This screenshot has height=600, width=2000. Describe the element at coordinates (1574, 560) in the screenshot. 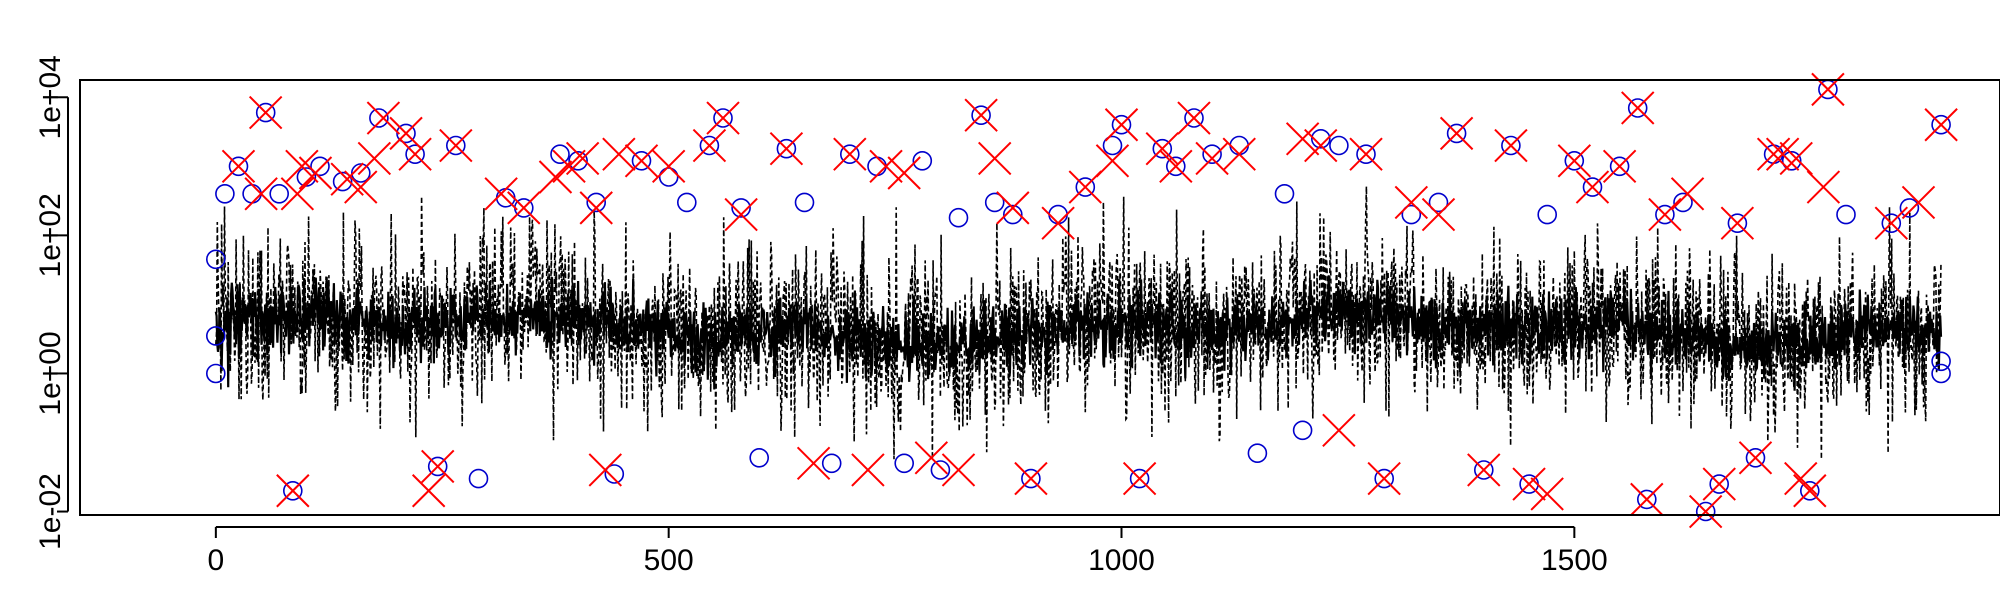

I see `x-tick-label-3: 1500` at that location.